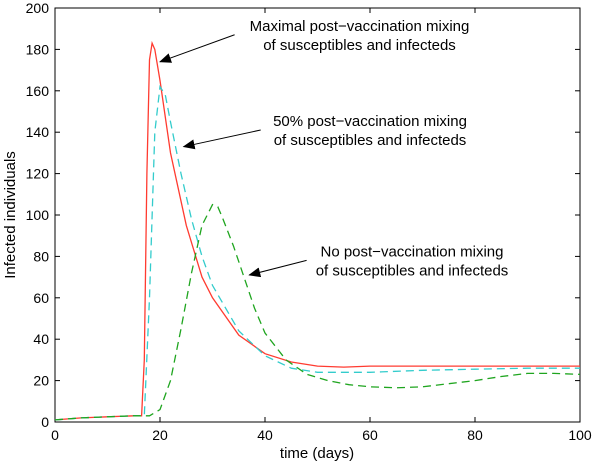 This screenshot has height=465, width=600. I want to click on annotation-1-line-1: Maximal post−vaccination mixing, so click(360, 26).